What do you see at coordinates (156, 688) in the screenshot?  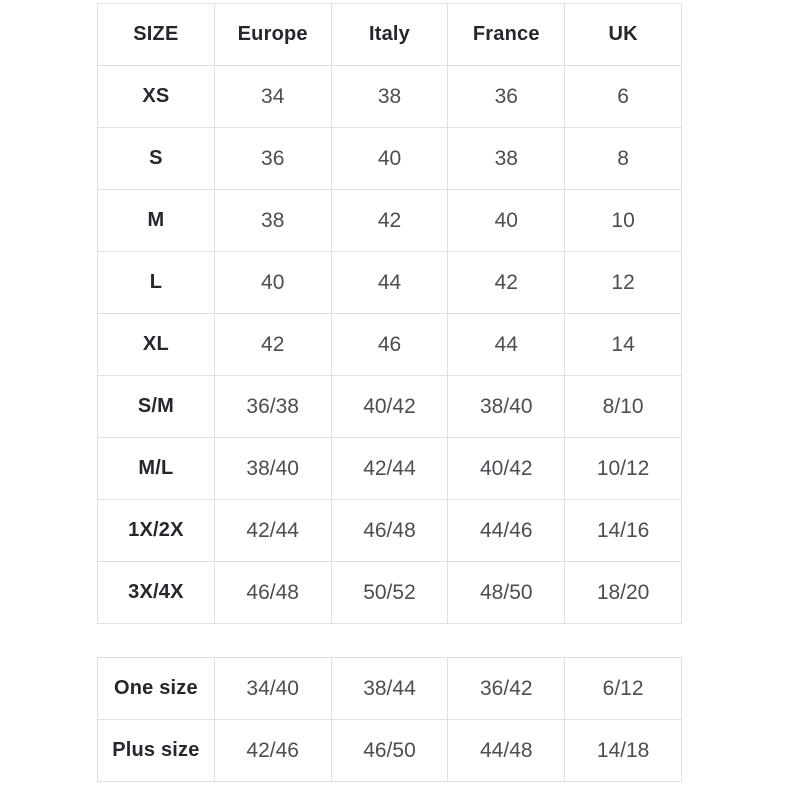 I see `size-label-cell: One size` at bounding box center [156, 688].